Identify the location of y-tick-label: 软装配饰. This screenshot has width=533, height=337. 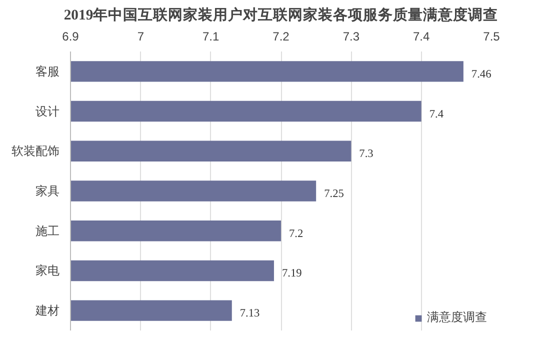
(36, 151).